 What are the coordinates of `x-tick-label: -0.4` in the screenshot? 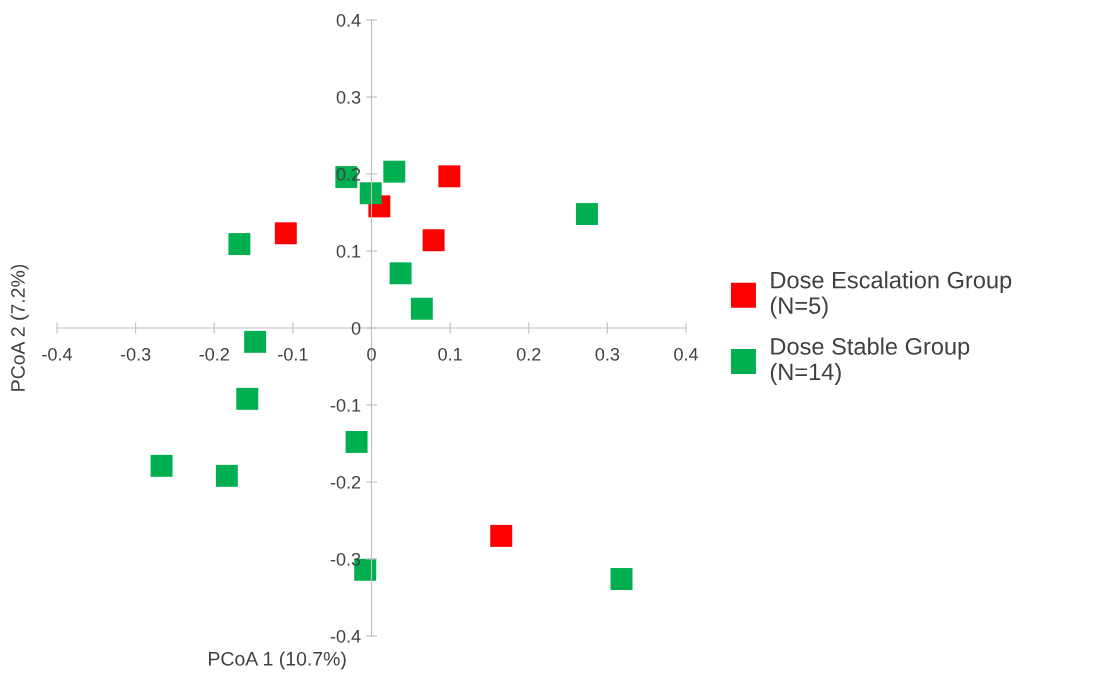 It's located at (57, 354).